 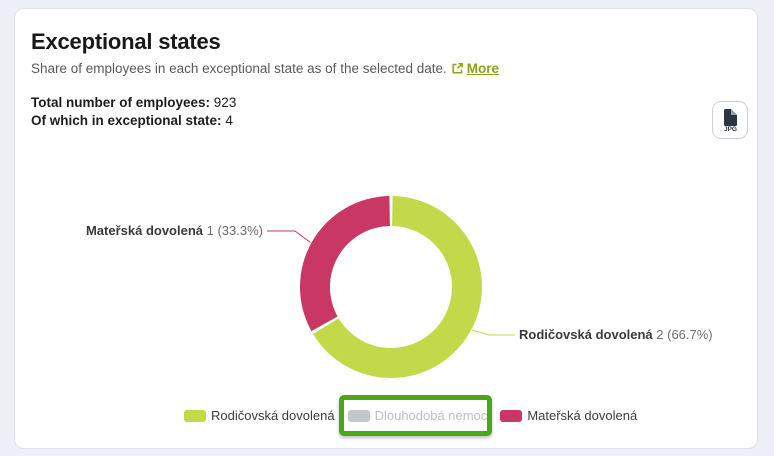 What do you see at coordinates (483, 68) in the screenshot?
I see `more-link: More` at bounding box center [483, 68].